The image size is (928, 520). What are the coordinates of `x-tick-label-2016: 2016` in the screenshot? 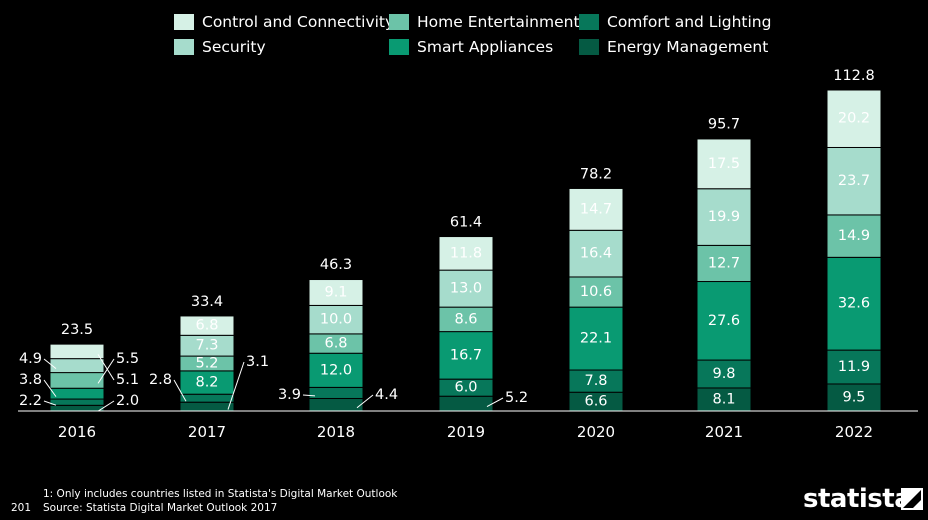 It's located at (77, 432).